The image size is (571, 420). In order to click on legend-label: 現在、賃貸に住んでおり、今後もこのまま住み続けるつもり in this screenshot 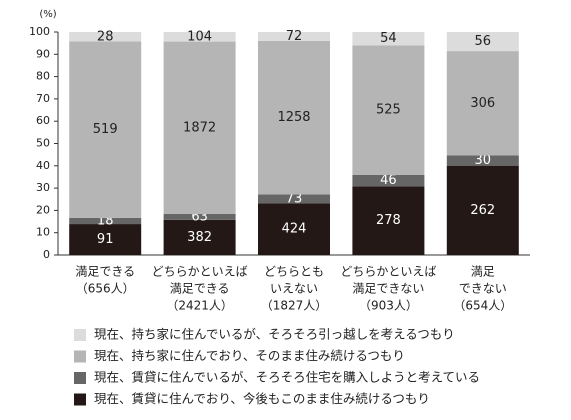, I will do `click(262, 398)`.